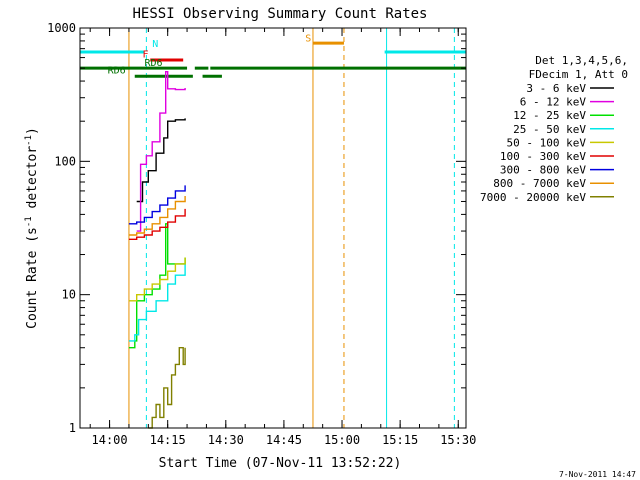 Image resolution: width=640 pixels, height=480 pixels. Describe the element at coordinates (533, 197) in the screenshot. I see `legend-entry-label: 7000 - 20000 keV` at that location.